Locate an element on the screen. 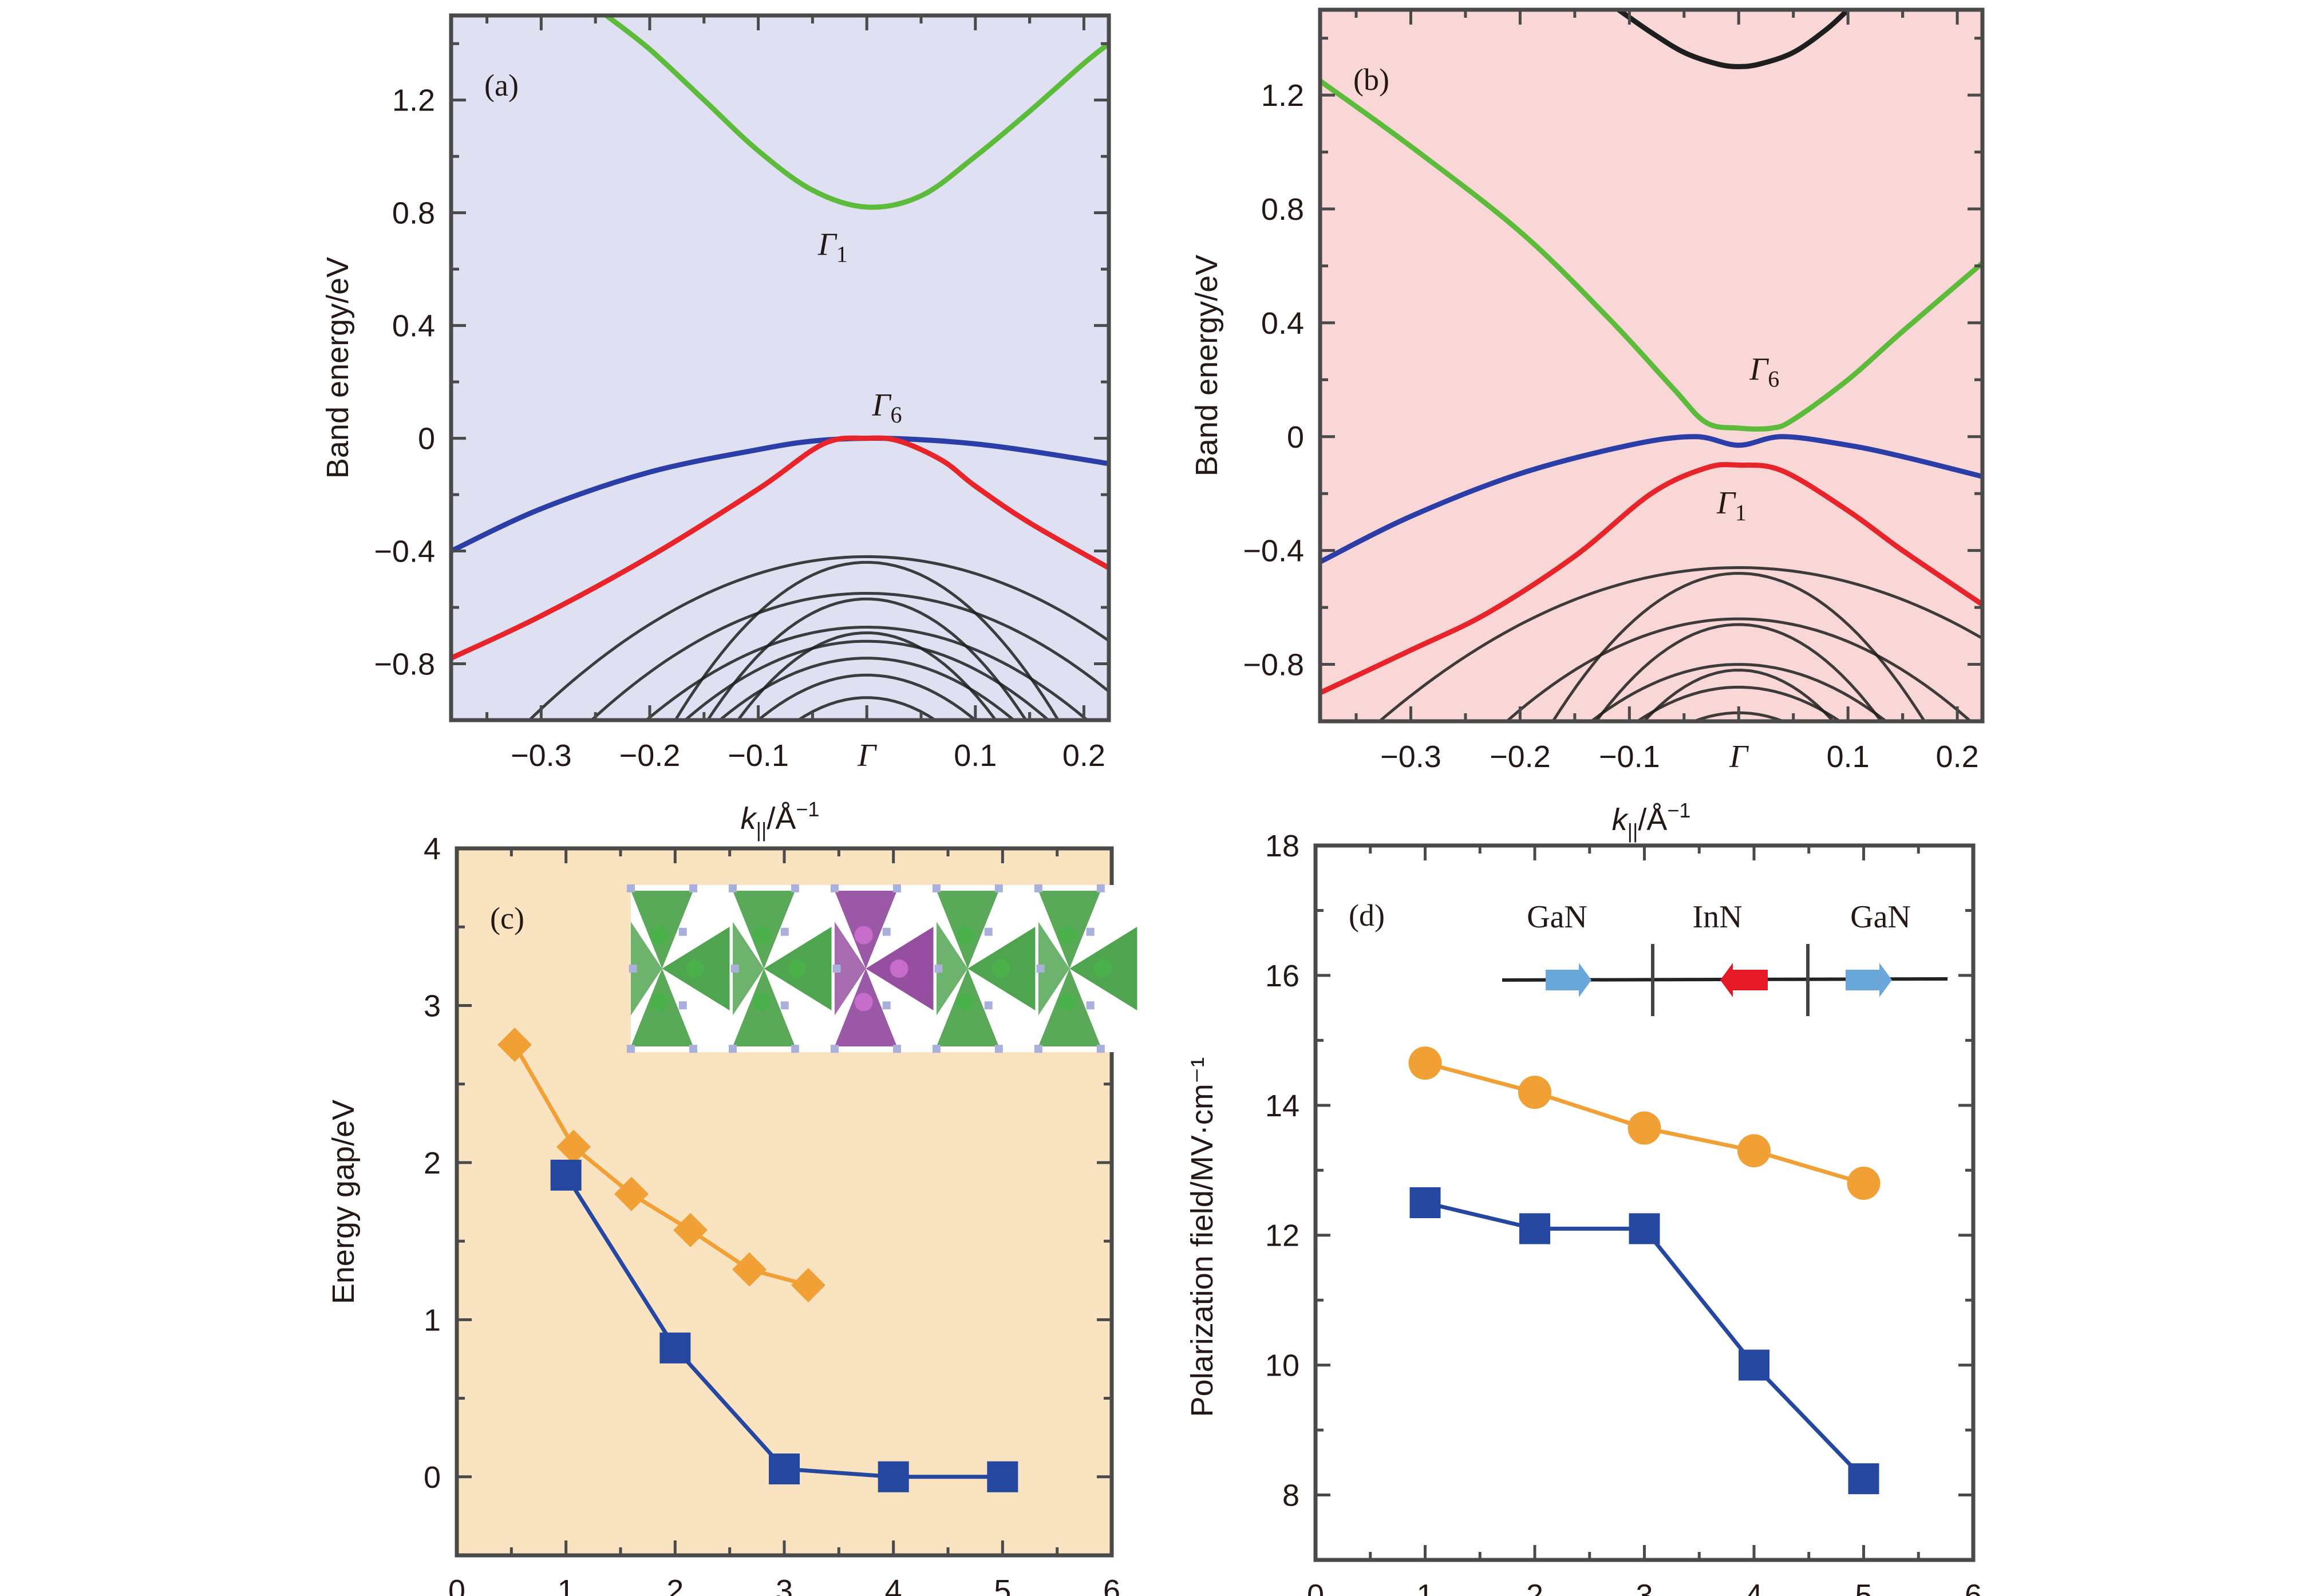 Image resolution: width=2299 pixels, height=1596 pixels. x-tick-label: 4 is located at coordinates (1754, 1587).